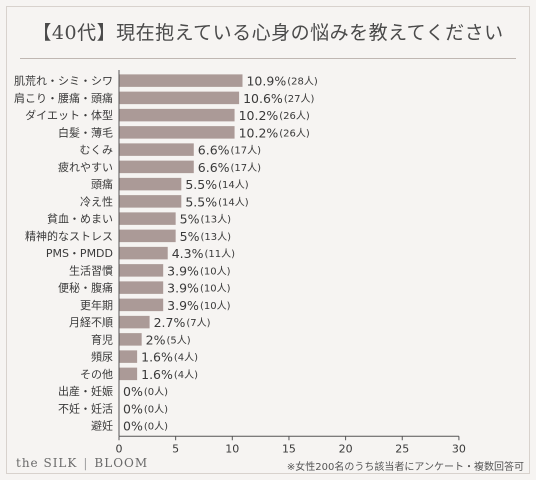  I want to click on value-label: 4.3%, so click(188, 253).